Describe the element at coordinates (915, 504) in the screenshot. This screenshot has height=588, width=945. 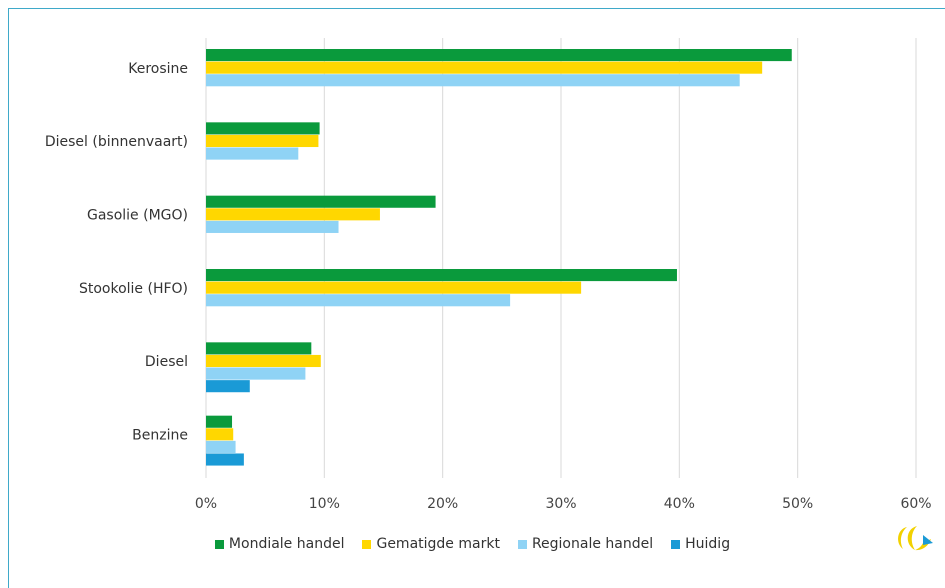
I see `x-tick-label: 60%` at that location.